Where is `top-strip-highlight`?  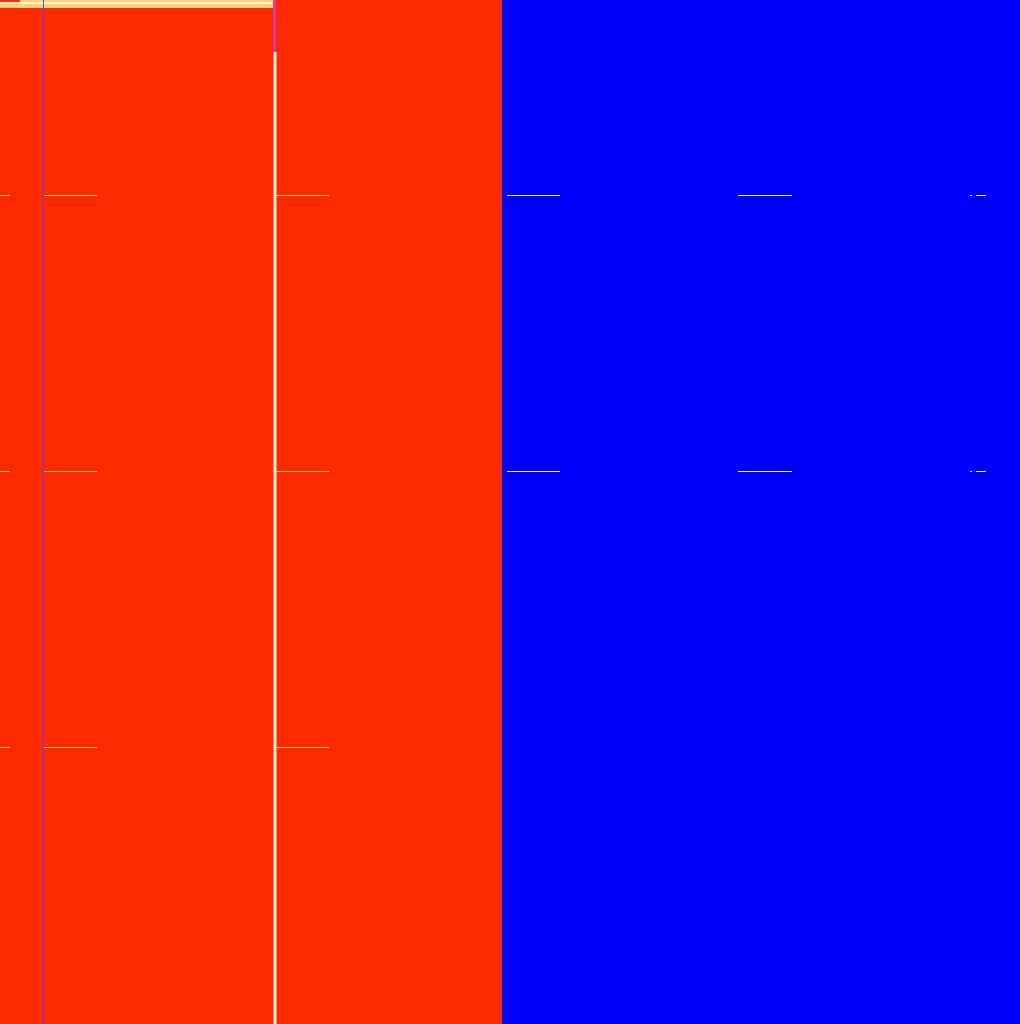
top-strip-highlight is located at coordinates (136, 3).